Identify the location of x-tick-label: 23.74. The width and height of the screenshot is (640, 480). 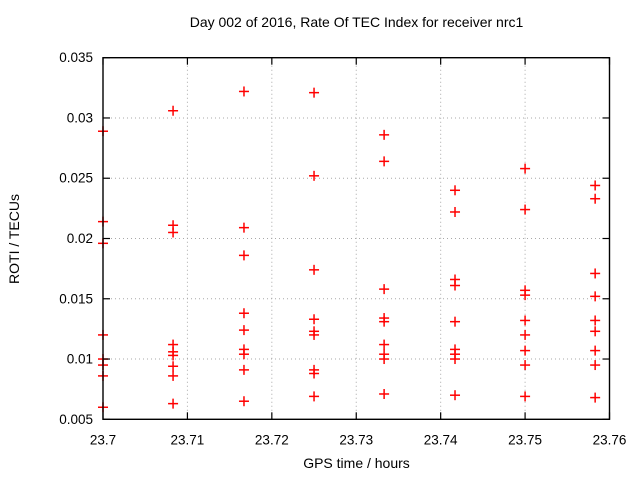
(441, 439).